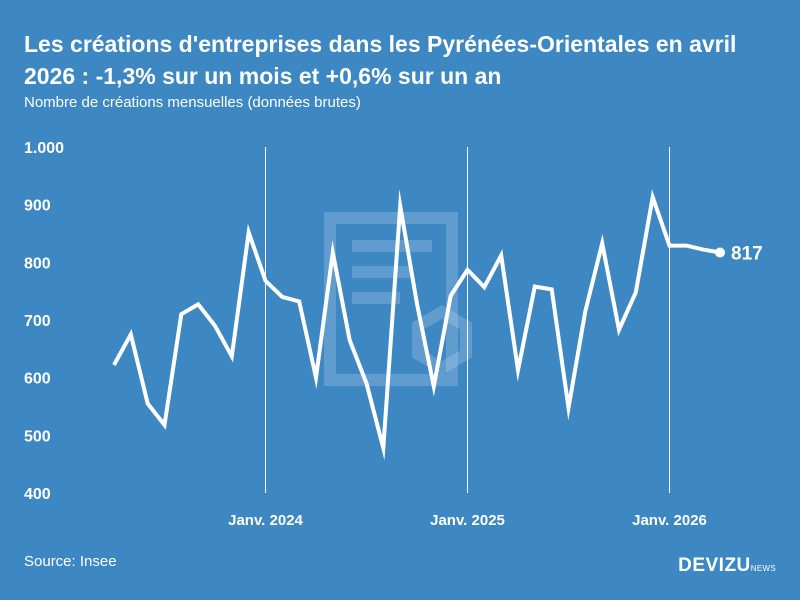 The height and width of the screenshot is (600, 800). Describe the element at coordinates (44, 148) in the screenshot. I see `y-tick-label: 1.000` at that location.